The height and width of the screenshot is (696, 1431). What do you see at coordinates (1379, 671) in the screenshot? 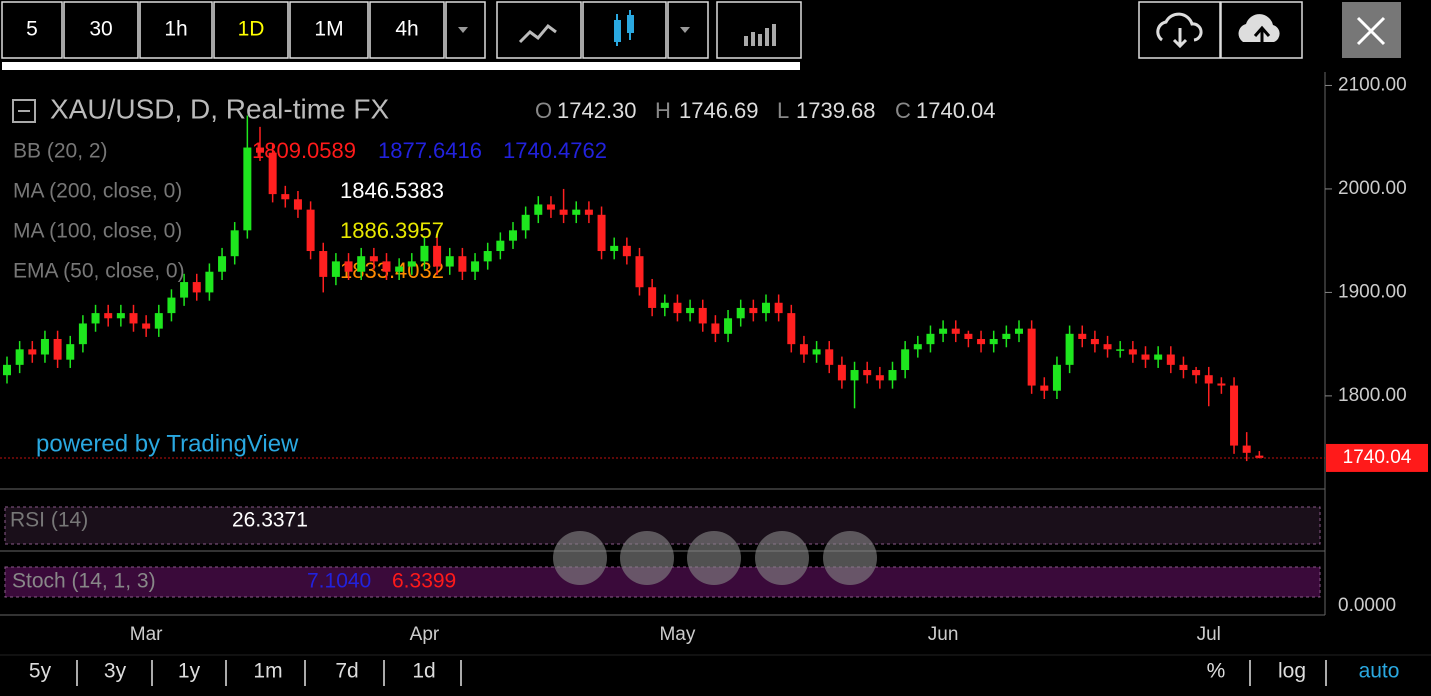
I see `scale-mode: auto` at bounding box center [1379, 671].